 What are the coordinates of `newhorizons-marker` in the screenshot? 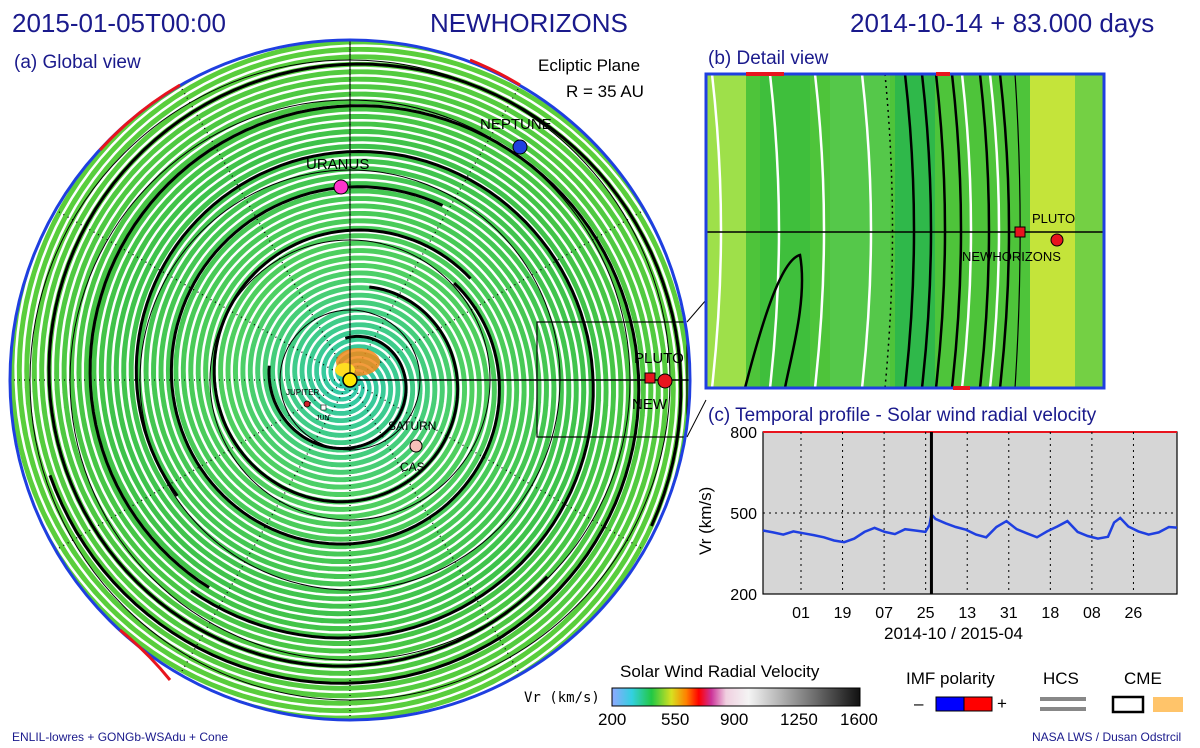 It's located at (650, 378).